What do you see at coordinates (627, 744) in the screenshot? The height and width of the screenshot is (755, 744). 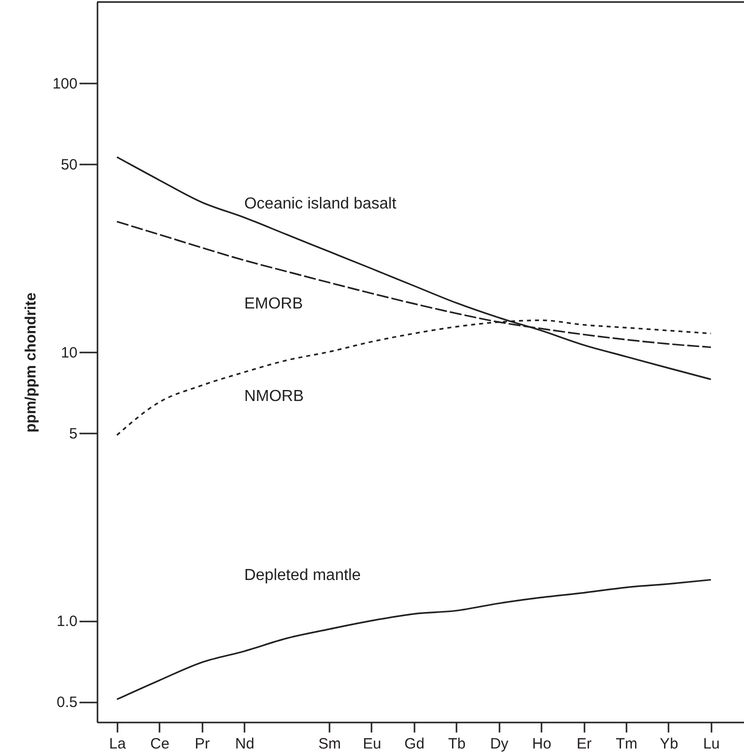 I see `x-tick-label: Tm` at bounding box center [627, 744].